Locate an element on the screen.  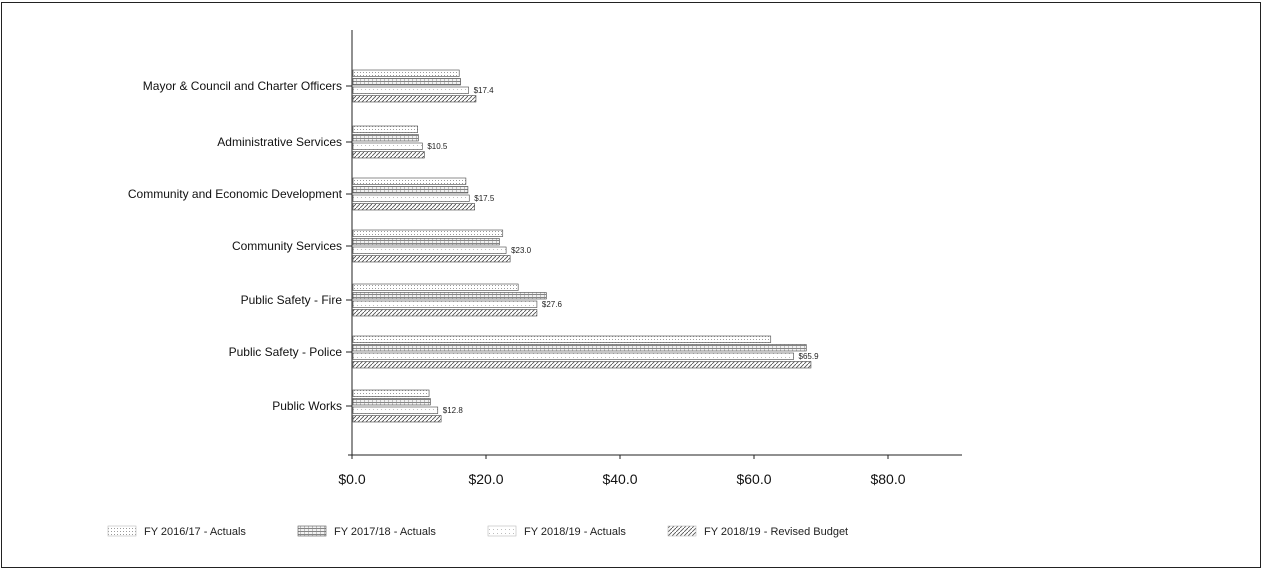
data-label: $17.5 is located at coordinates (484, 198).